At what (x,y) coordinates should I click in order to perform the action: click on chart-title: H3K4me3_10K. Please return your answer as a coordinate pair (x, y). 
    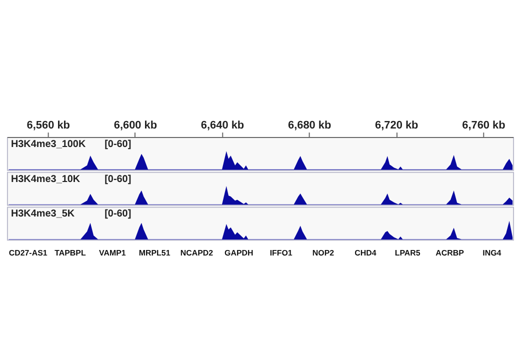
    Looking at the image, I should click on (45, 179).